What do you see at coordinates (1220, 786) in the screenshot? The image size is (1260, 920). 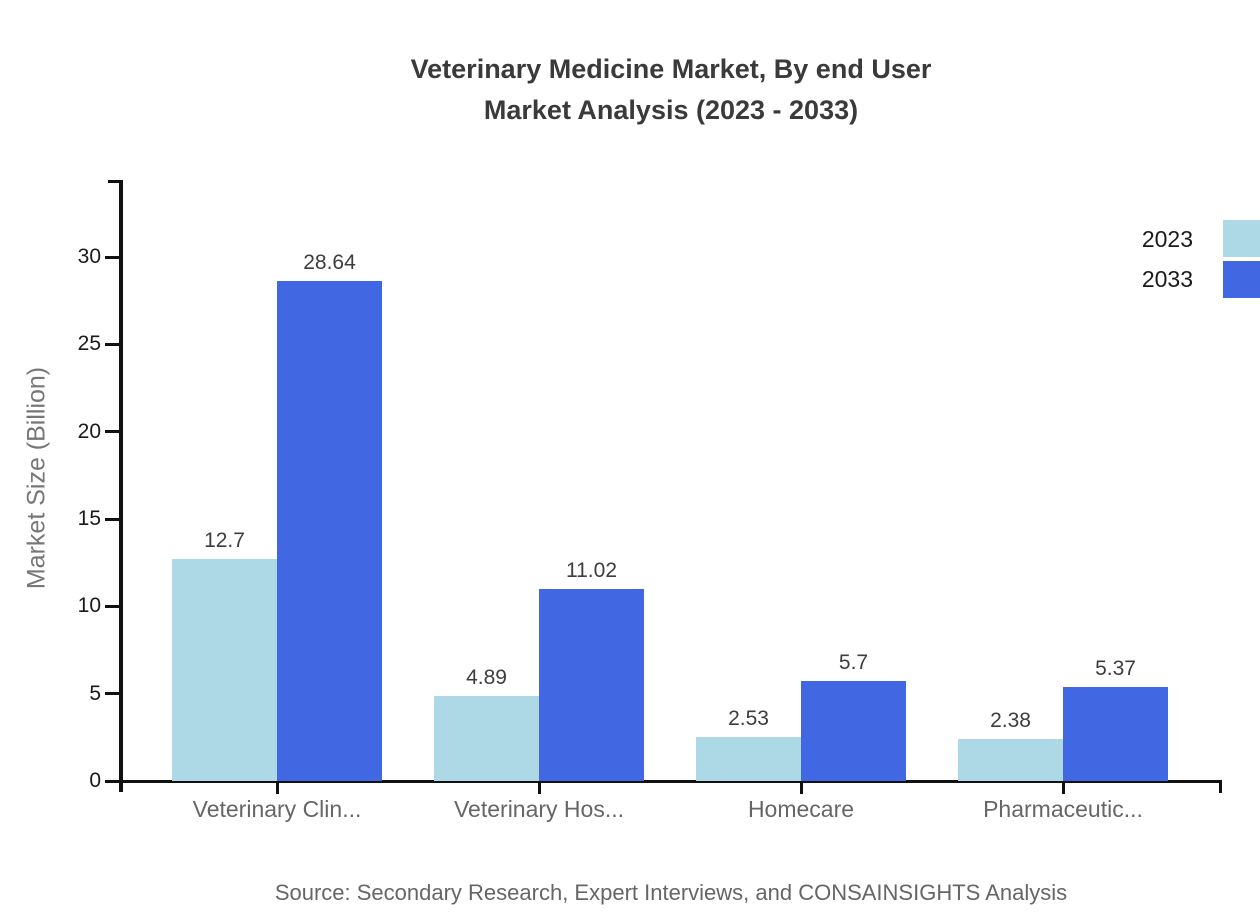 I see `x-axis-end-cap` at bounding box center [1220, 786].